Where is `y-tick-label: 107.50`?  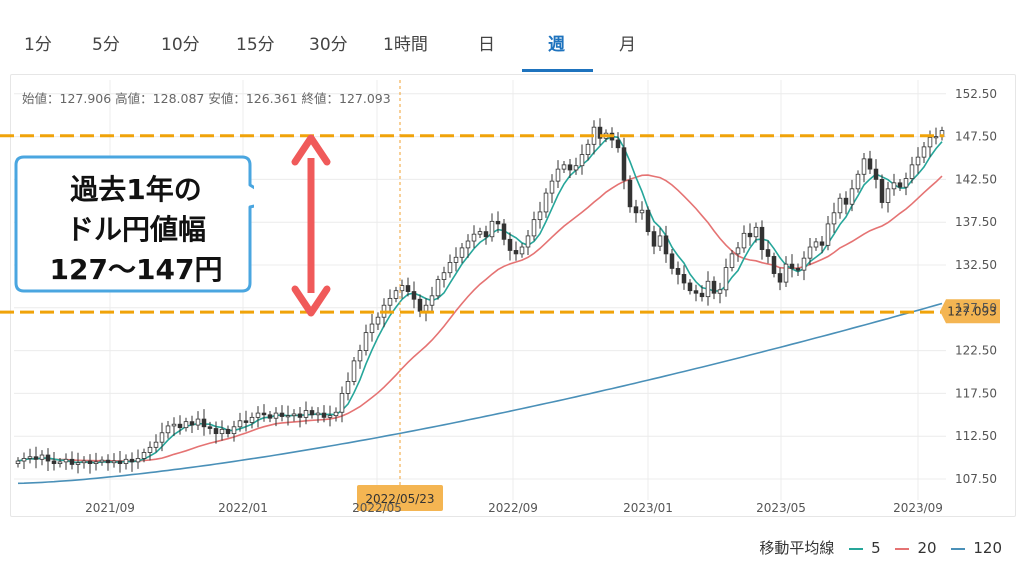 y-tick-label: 107.50 is located at coordinates (976, 479).